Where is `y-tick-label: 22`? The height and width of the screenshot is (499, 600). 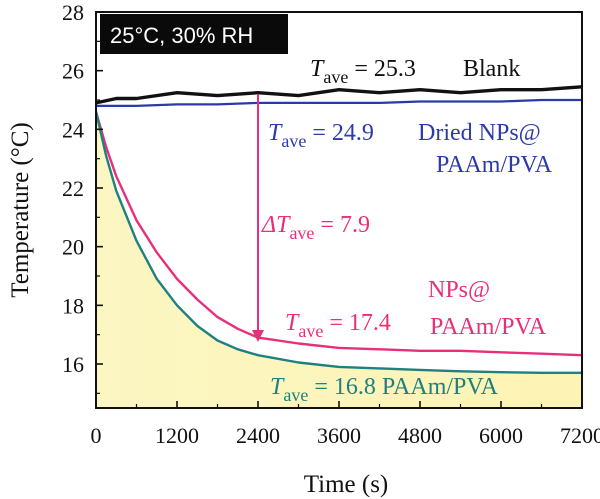
y-tick-label: 22 is located at coordinates (73, 188).